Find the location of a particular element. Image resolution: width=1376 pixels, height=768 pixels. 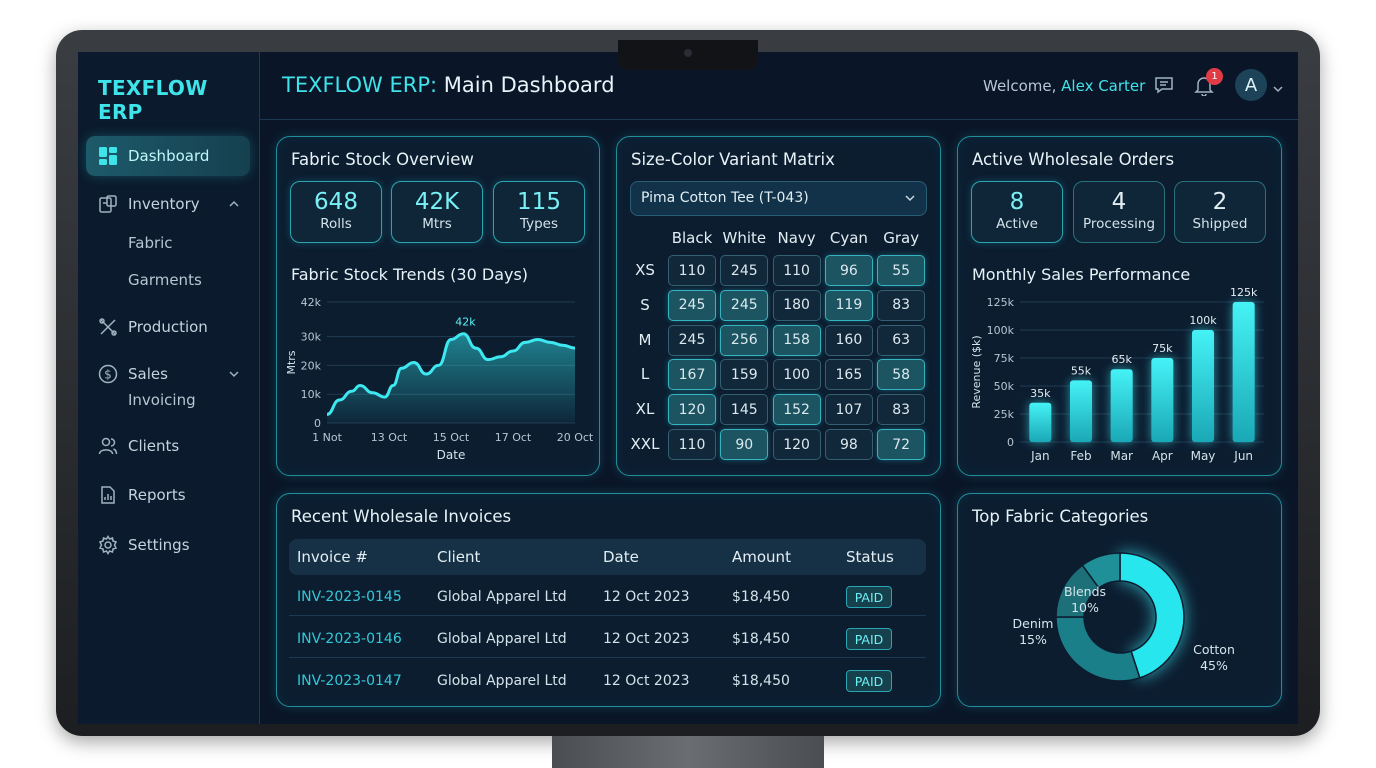

y-tick-label: 50k is located at coordinates (1004, 386).